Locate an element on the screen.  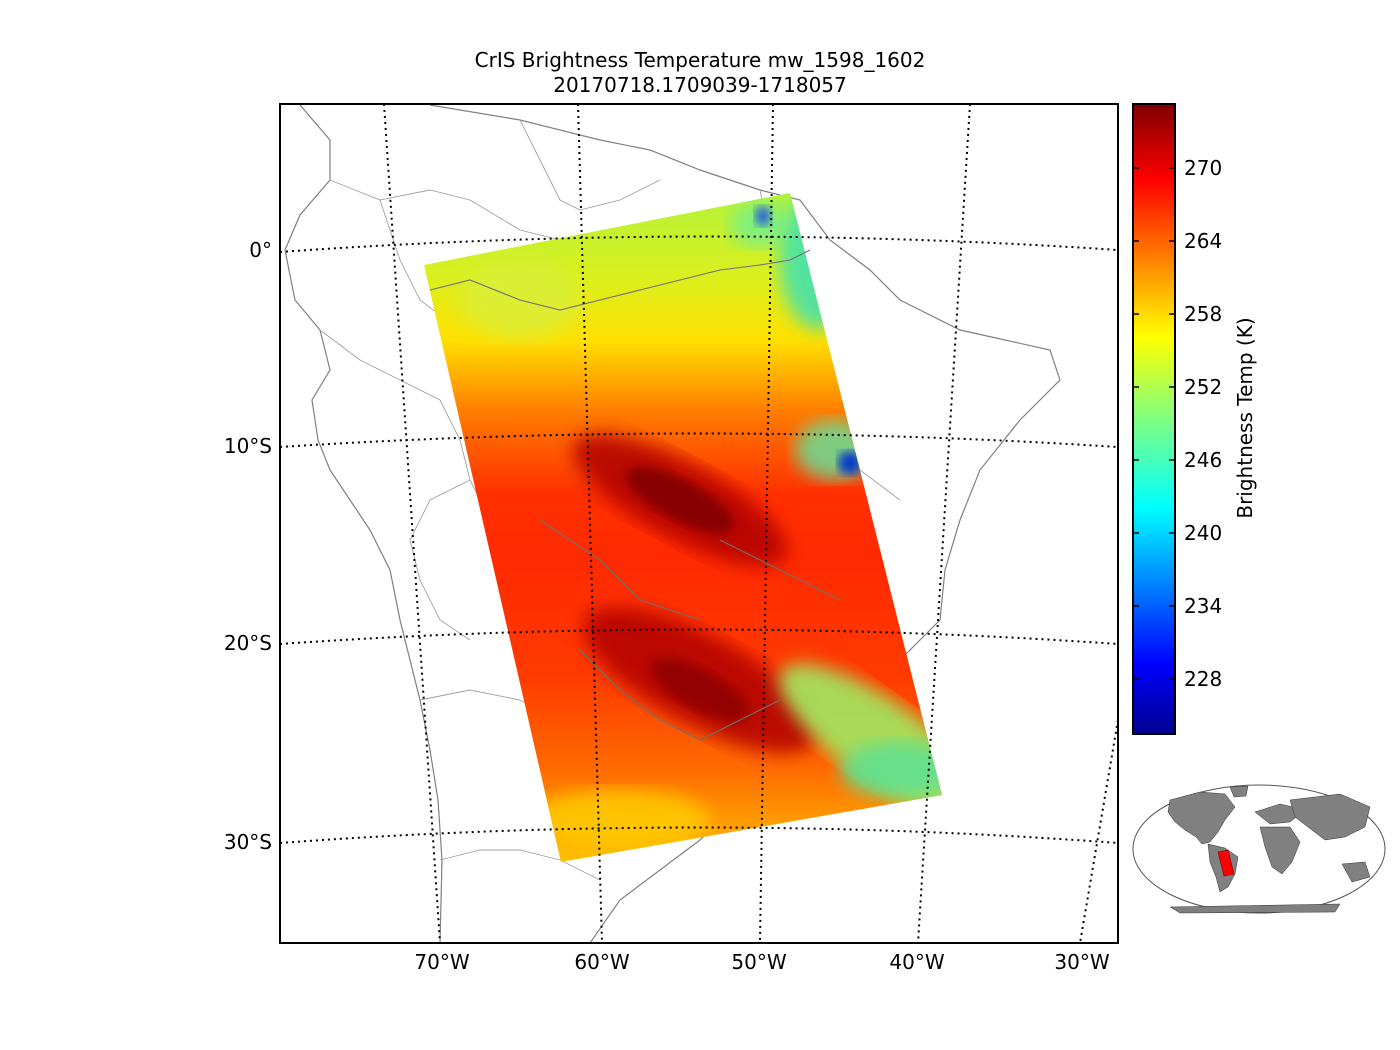
lat-label-0: 0° is located at coordinates (260, 250).